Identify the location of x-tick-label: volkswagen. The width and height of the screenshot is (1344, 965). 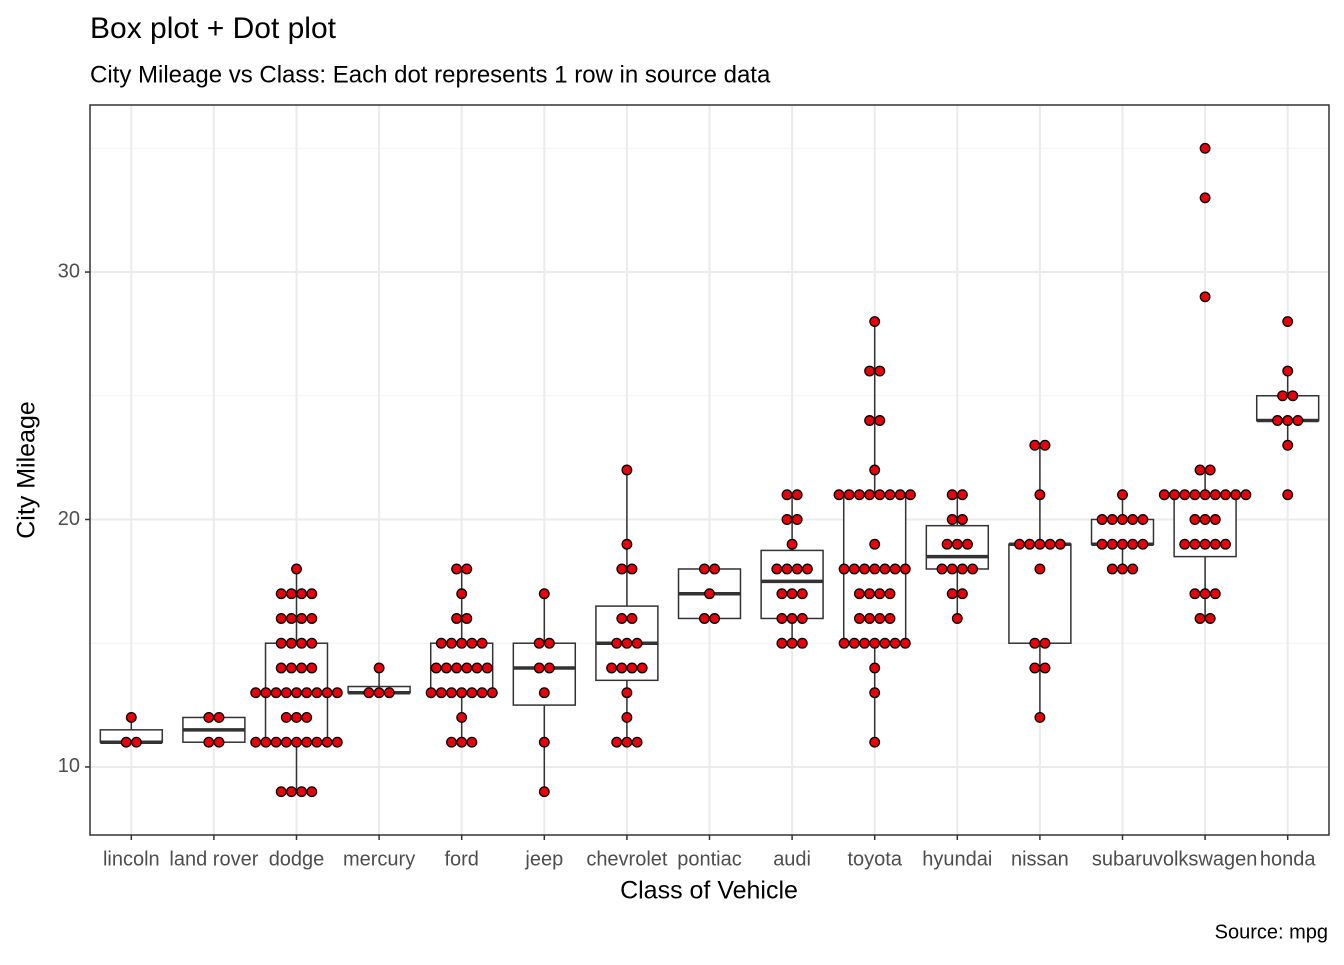
(1205, 859).